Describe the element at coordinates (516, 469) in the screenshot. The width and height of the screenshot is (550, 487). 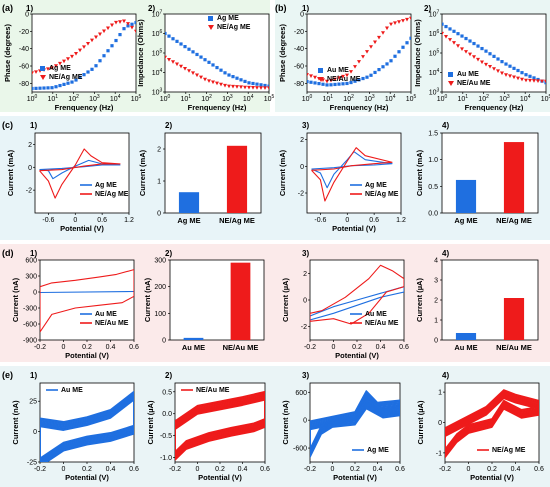
I see `xtick-label-e4-3: 0.4` at that location.